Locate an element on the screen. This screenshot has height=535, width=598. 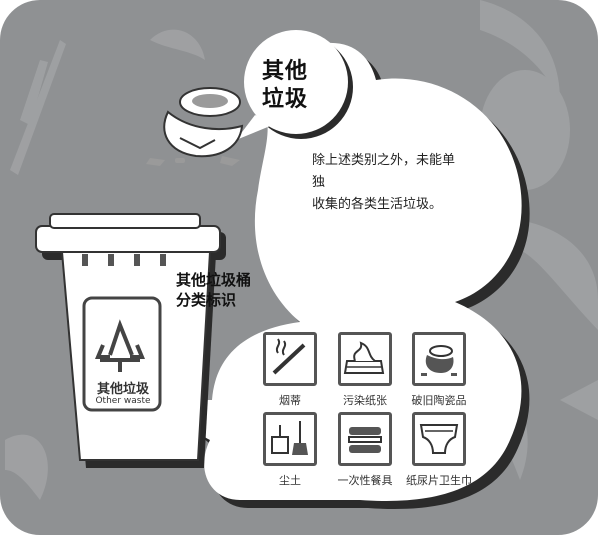
description-line-2: 收集的各类生活垃圾。 is located at coordinates (377, 204).